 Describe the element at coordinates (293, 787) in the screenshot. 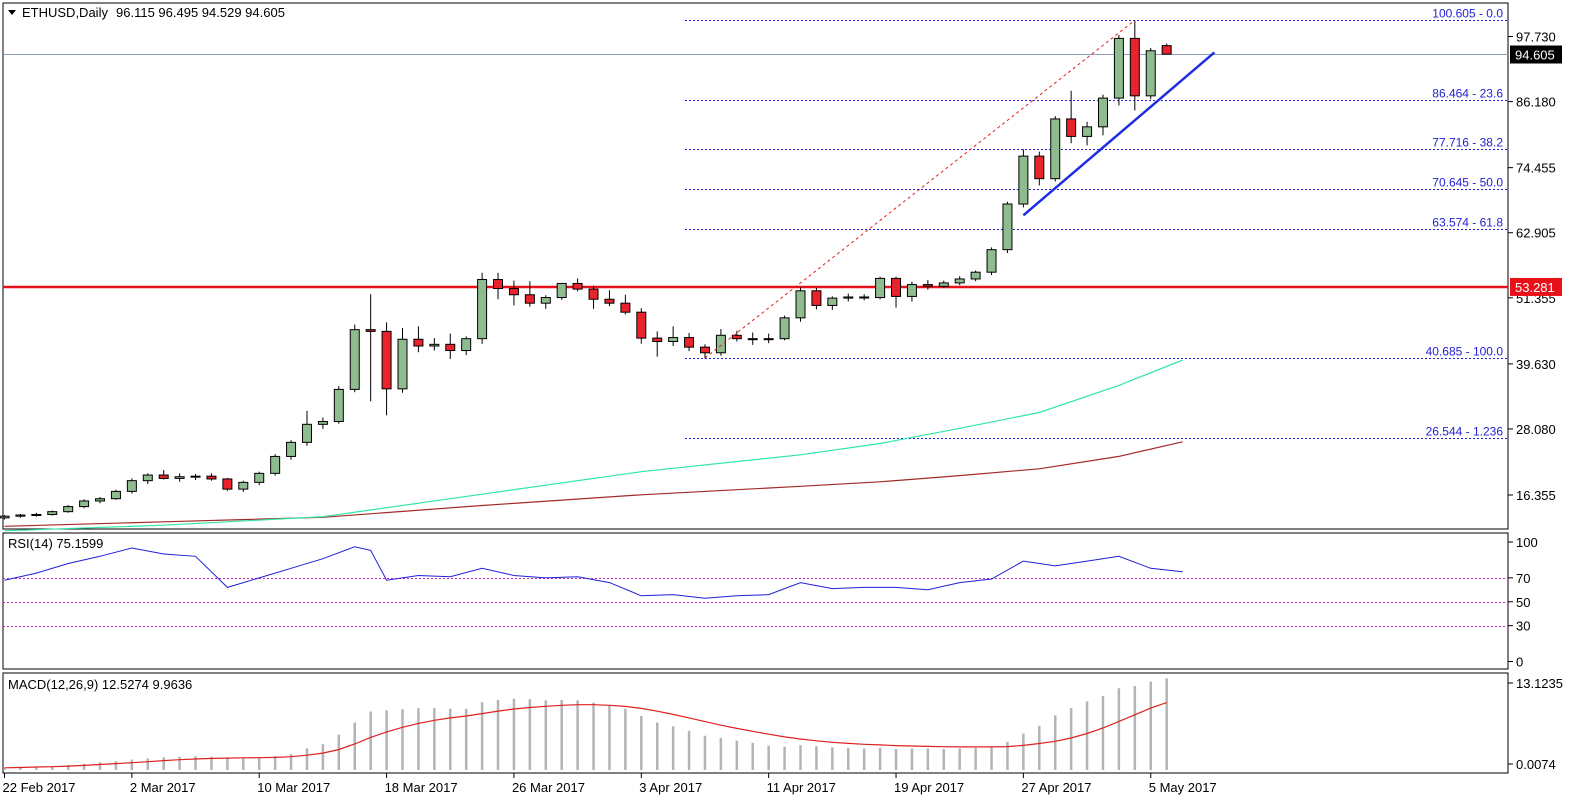

I see `time-tick-label: 10 Mar 2017` at that location.